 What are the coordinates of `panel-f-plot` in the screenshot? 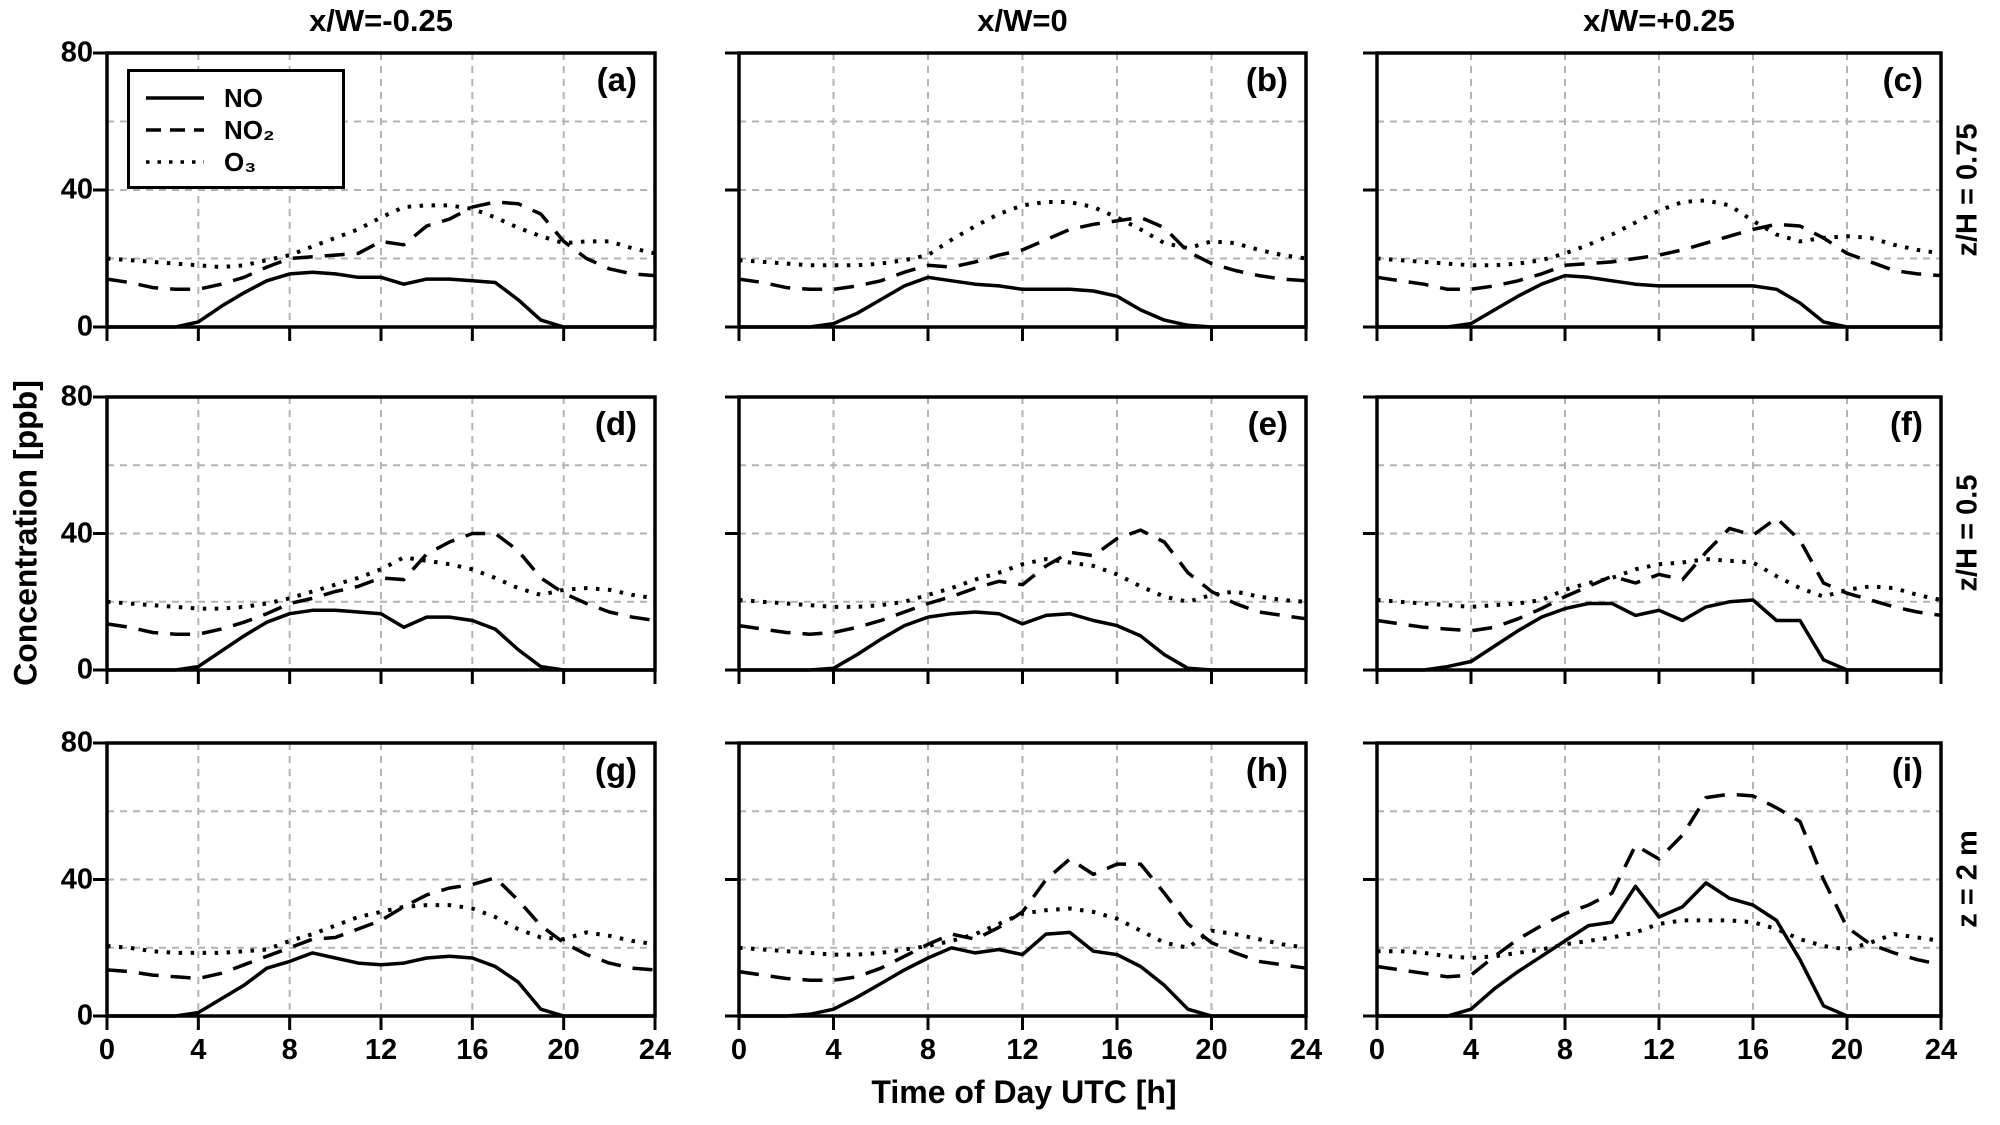 It's located at (1653, 539).